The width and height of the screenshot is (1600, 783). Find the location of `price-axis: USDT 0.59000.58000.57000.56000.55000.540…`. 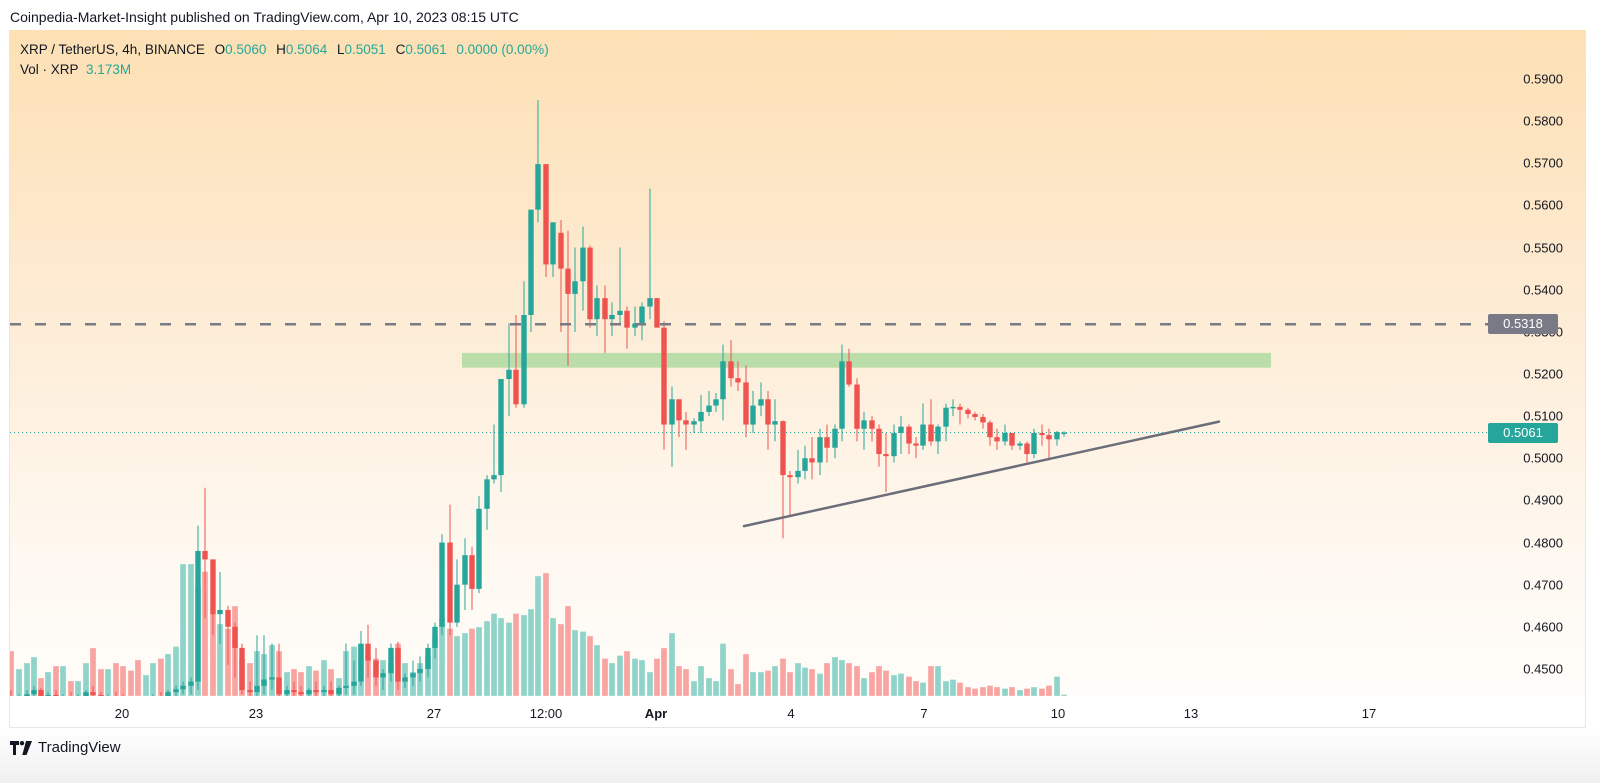

price-axis: USDT 0.59000.58000.57000.56000.55000.540… is located at coordinates (1536, 363).